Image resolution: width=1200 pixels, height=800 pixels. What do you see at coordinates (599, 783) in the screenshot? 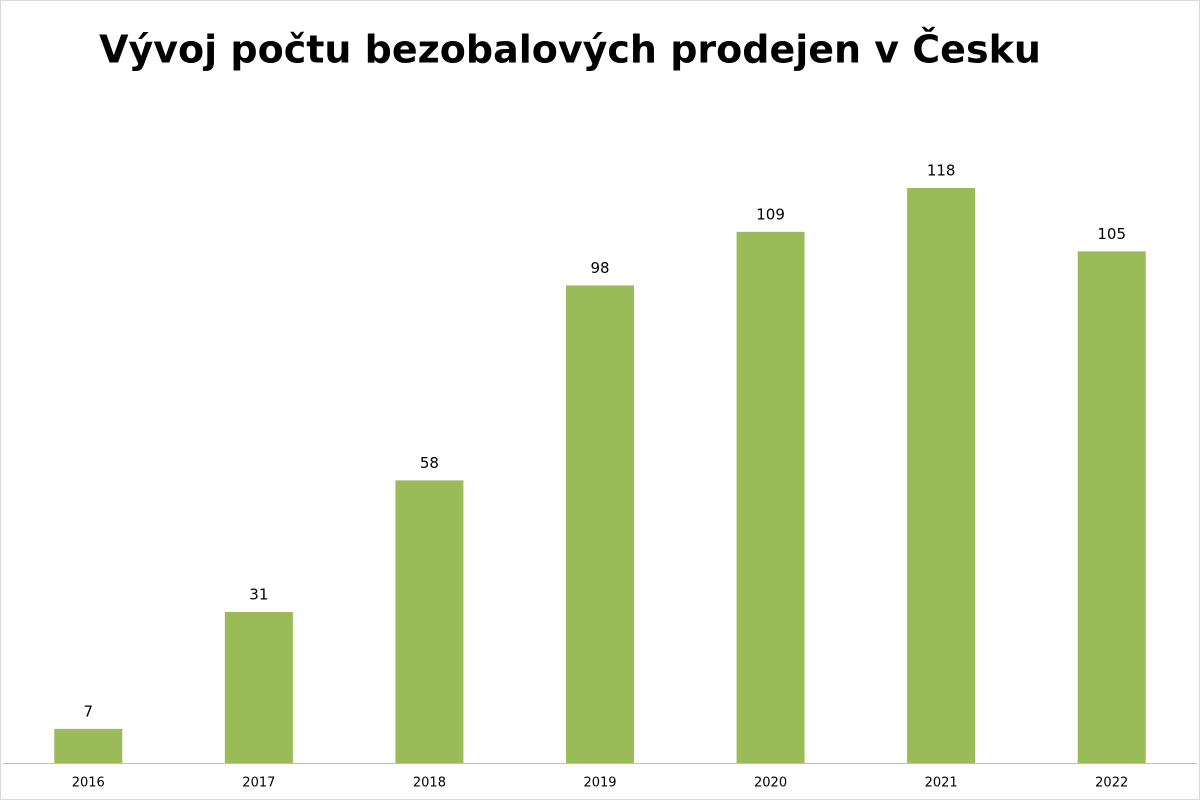
I see `x-tick-label: 2019` at bounding box center [599, 783].